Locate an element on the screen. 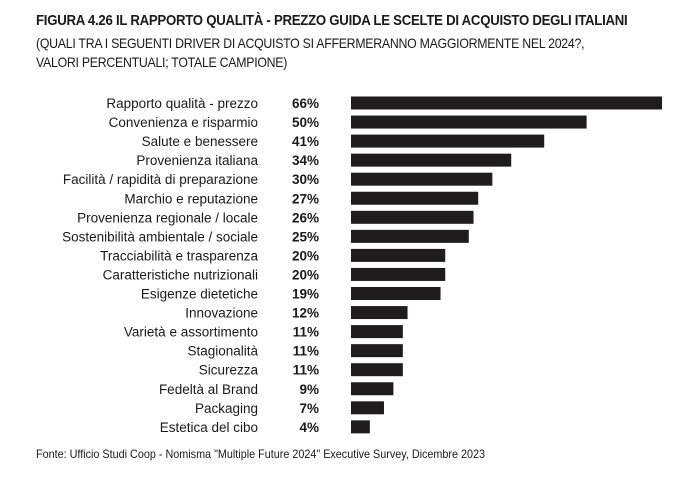 The image size is (691, 489). value-label: 19% is located at coordinates (305, 294).